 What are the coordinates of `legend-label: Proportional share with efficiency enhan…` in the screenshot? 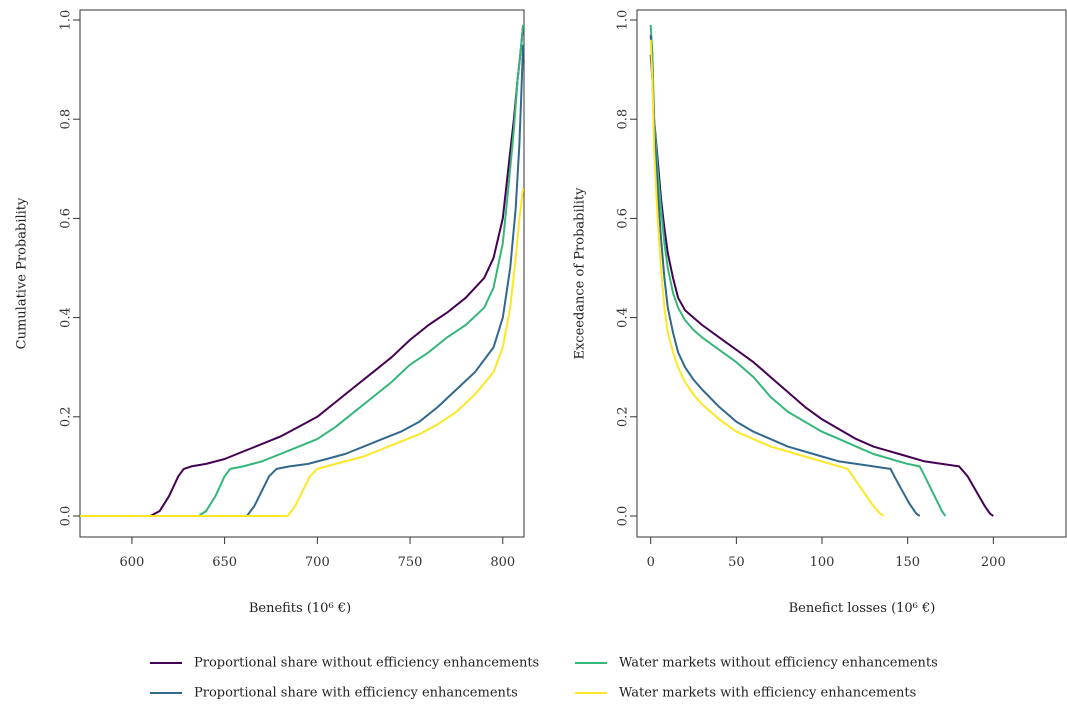 It's located at (356, 693).